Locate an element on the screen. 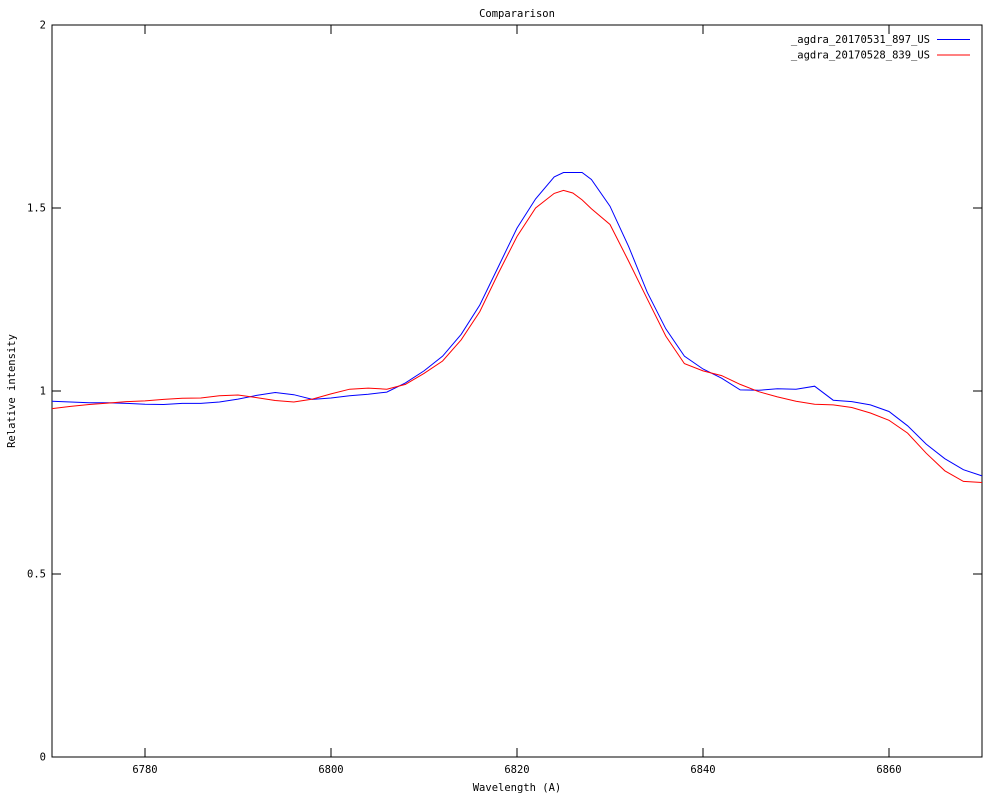 Image resolution: width=1000 pixels, height=800 pixels. y-tick-label: 1 is located at coordinates (43, 392).